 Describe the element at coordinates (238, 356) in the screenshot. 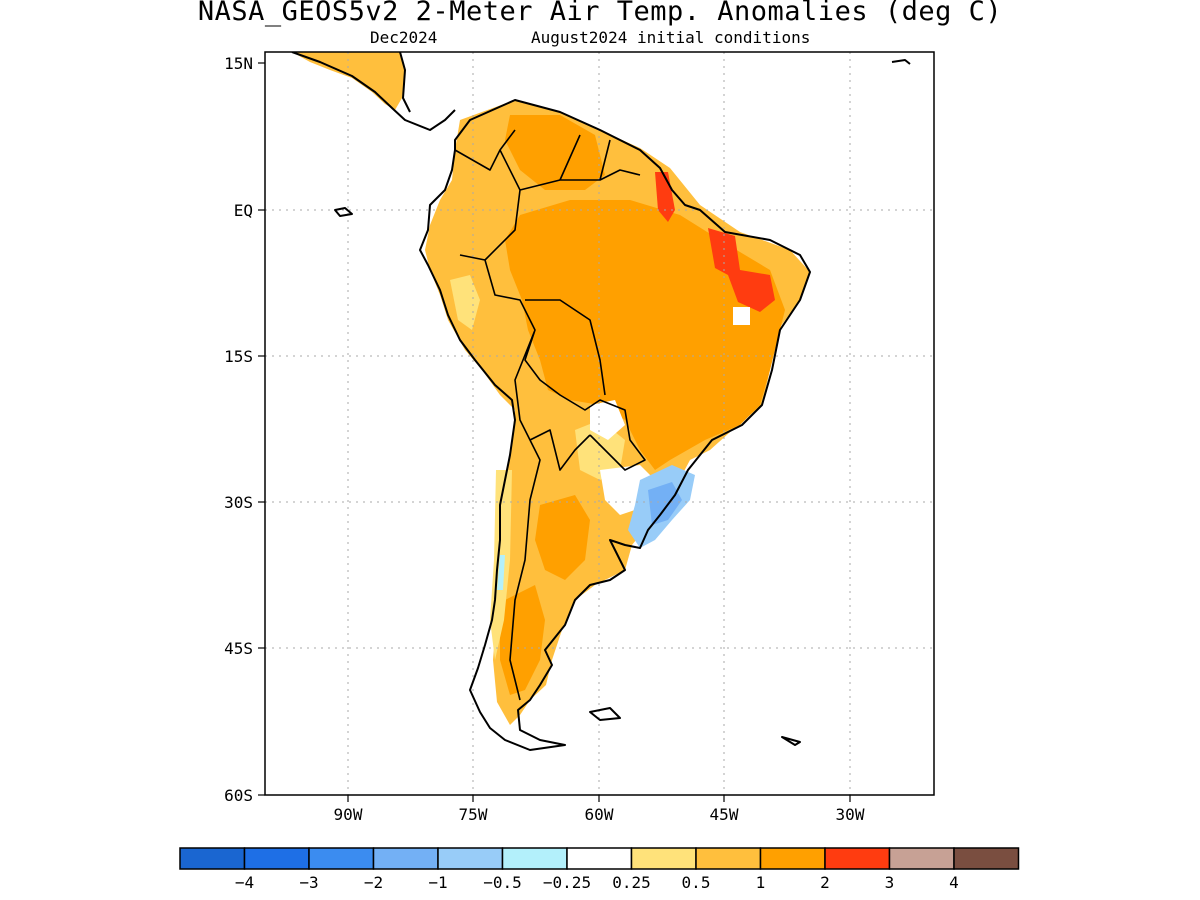

I see `lat-label: 15S` at that location.